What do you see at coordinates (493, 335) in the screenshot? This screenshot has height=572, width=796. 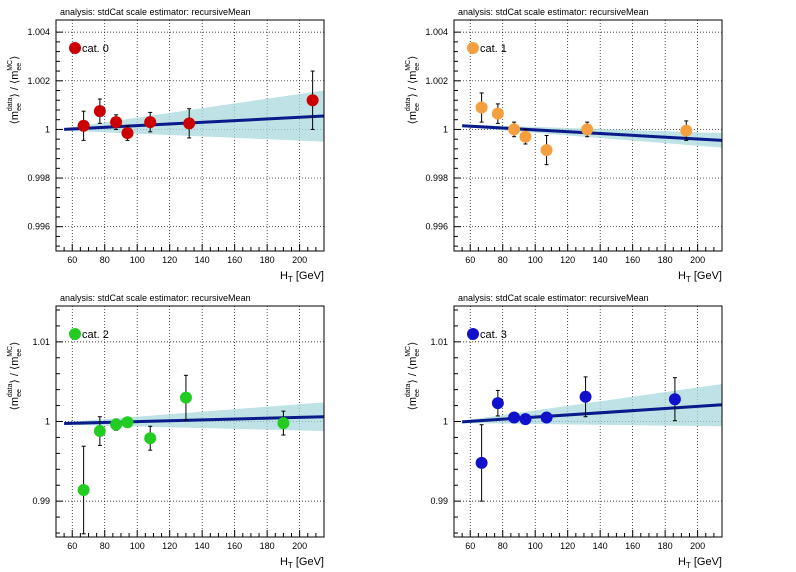 I see `legend-label: cat. 3` at bounding box center [493, 335].